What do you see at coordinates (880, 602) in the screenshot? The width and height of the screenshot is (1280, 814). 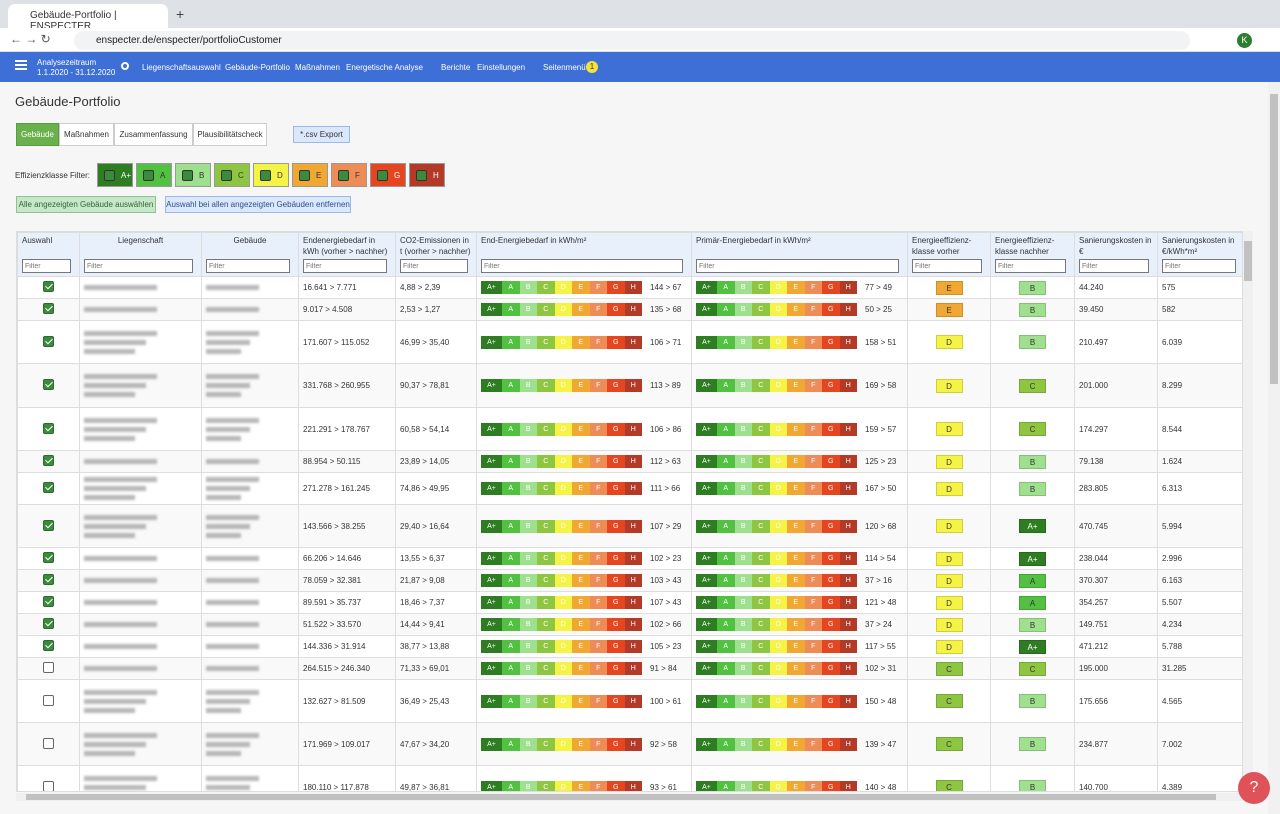 I see `energy-value: 121 > 48` at bounding box center [880, 602].